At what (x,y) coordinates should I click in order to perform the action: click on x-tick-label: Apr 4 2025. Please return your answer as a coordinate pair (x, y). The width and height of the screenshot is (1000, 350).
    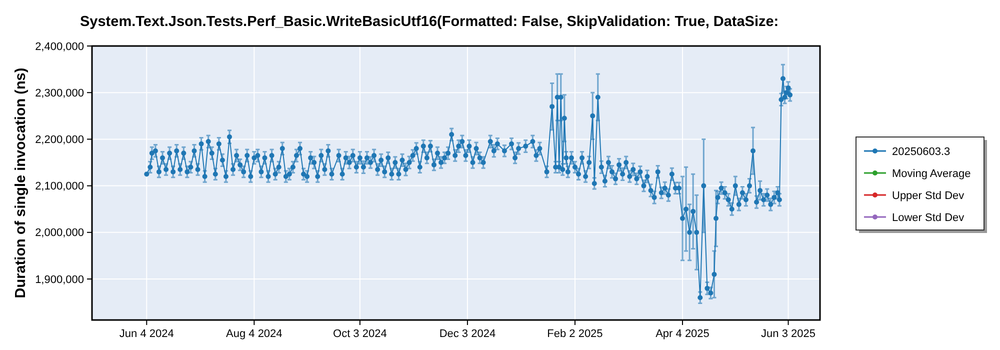
    Looking at the image, I should click on (683, 334).